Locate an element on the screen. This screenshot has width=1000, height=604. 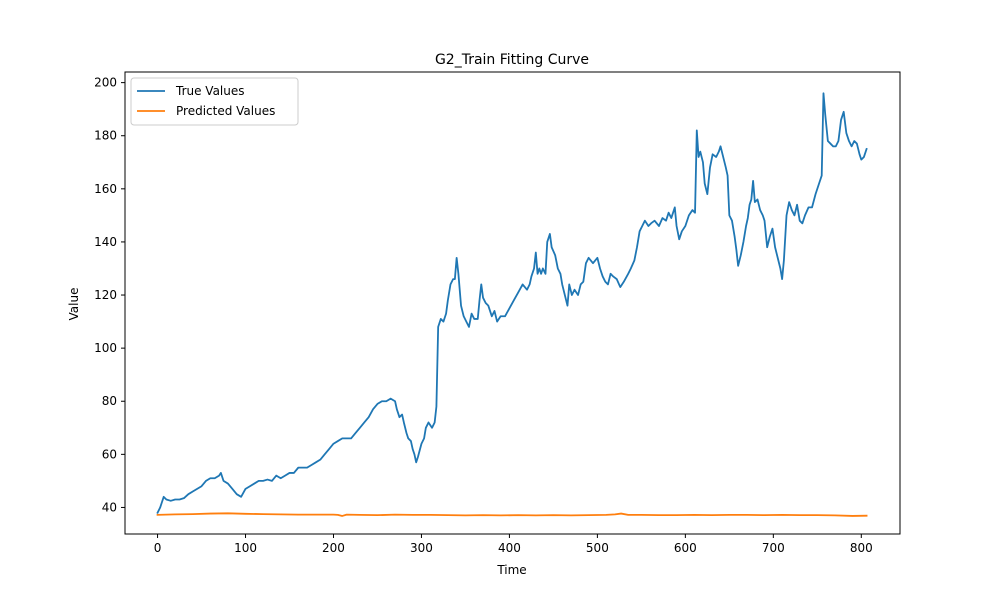
y-tick-label: 120 is located at coordinates (105, 295).